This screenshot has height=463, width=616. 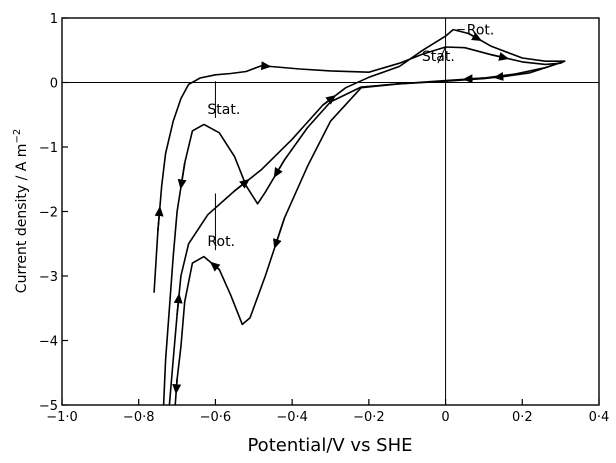 I want to click on y-axis-ticks: −5 −4 −3 −2 −1 0 1, so click(x=53, y=213).